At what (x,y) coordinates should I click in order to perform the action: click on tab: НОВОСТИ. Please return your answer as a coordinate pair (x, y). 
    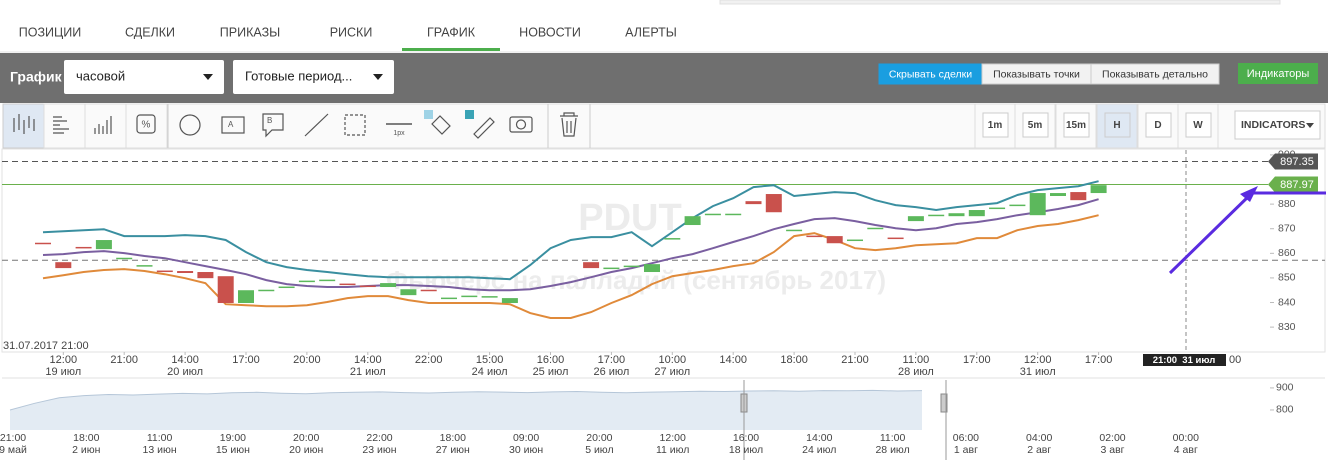
    Looking at the image, I should click on (550, 32).